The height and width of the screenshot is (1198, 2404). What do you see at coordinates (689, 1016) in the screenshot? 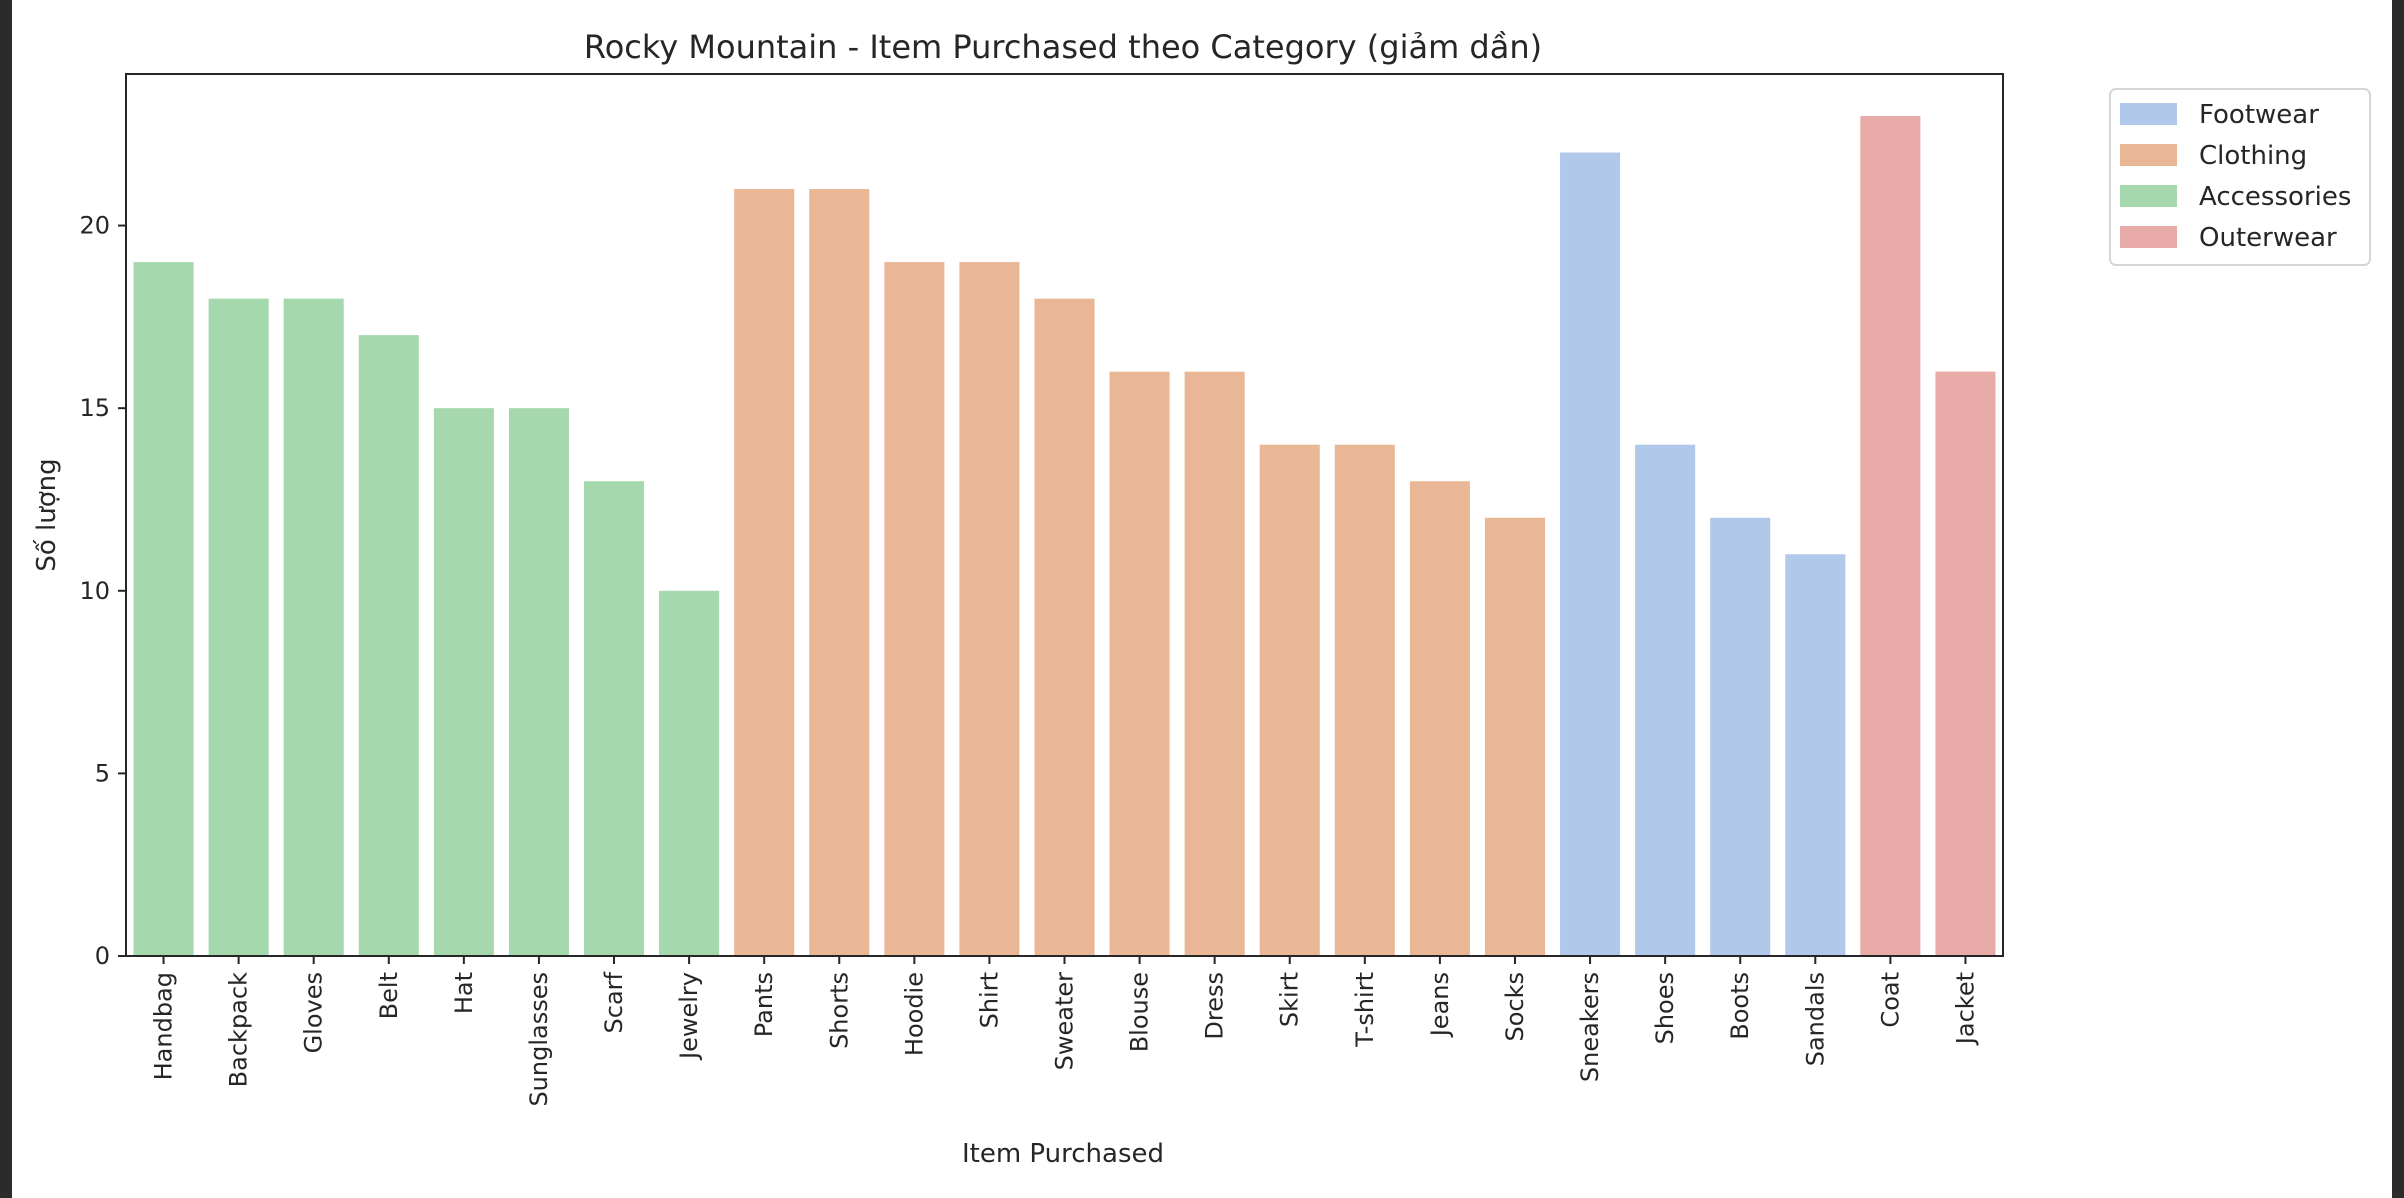
I see `x-tick-label-jewelry: Jewelry` at bounding box center [689, 1016].